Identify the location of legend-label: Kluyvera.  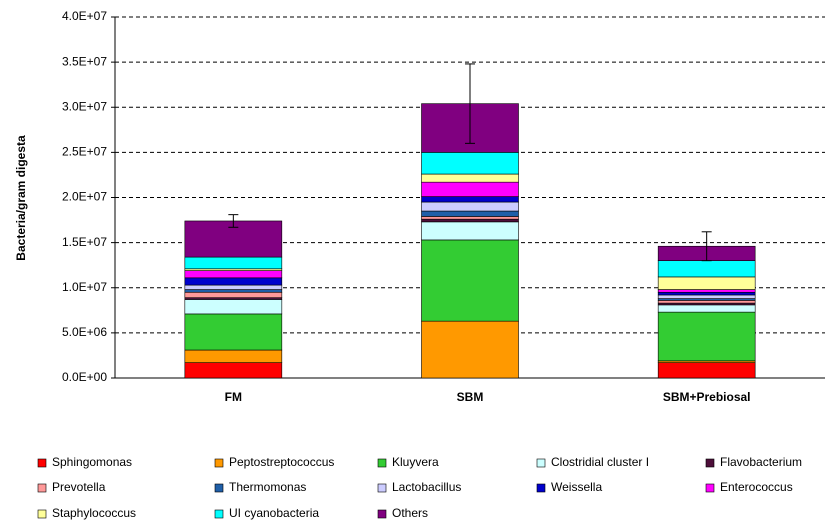
(415, 462).